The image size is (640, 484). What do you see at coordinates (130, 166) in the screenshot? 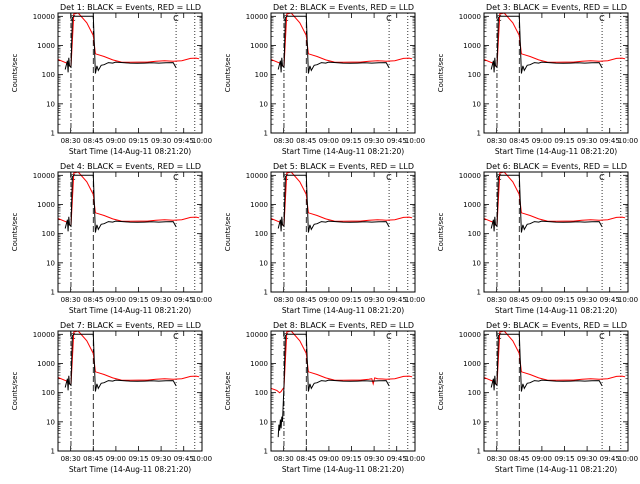
I see `panel-title: Det 4: BLACK = Events, RED = LLD` at bounding box center [130, 166].